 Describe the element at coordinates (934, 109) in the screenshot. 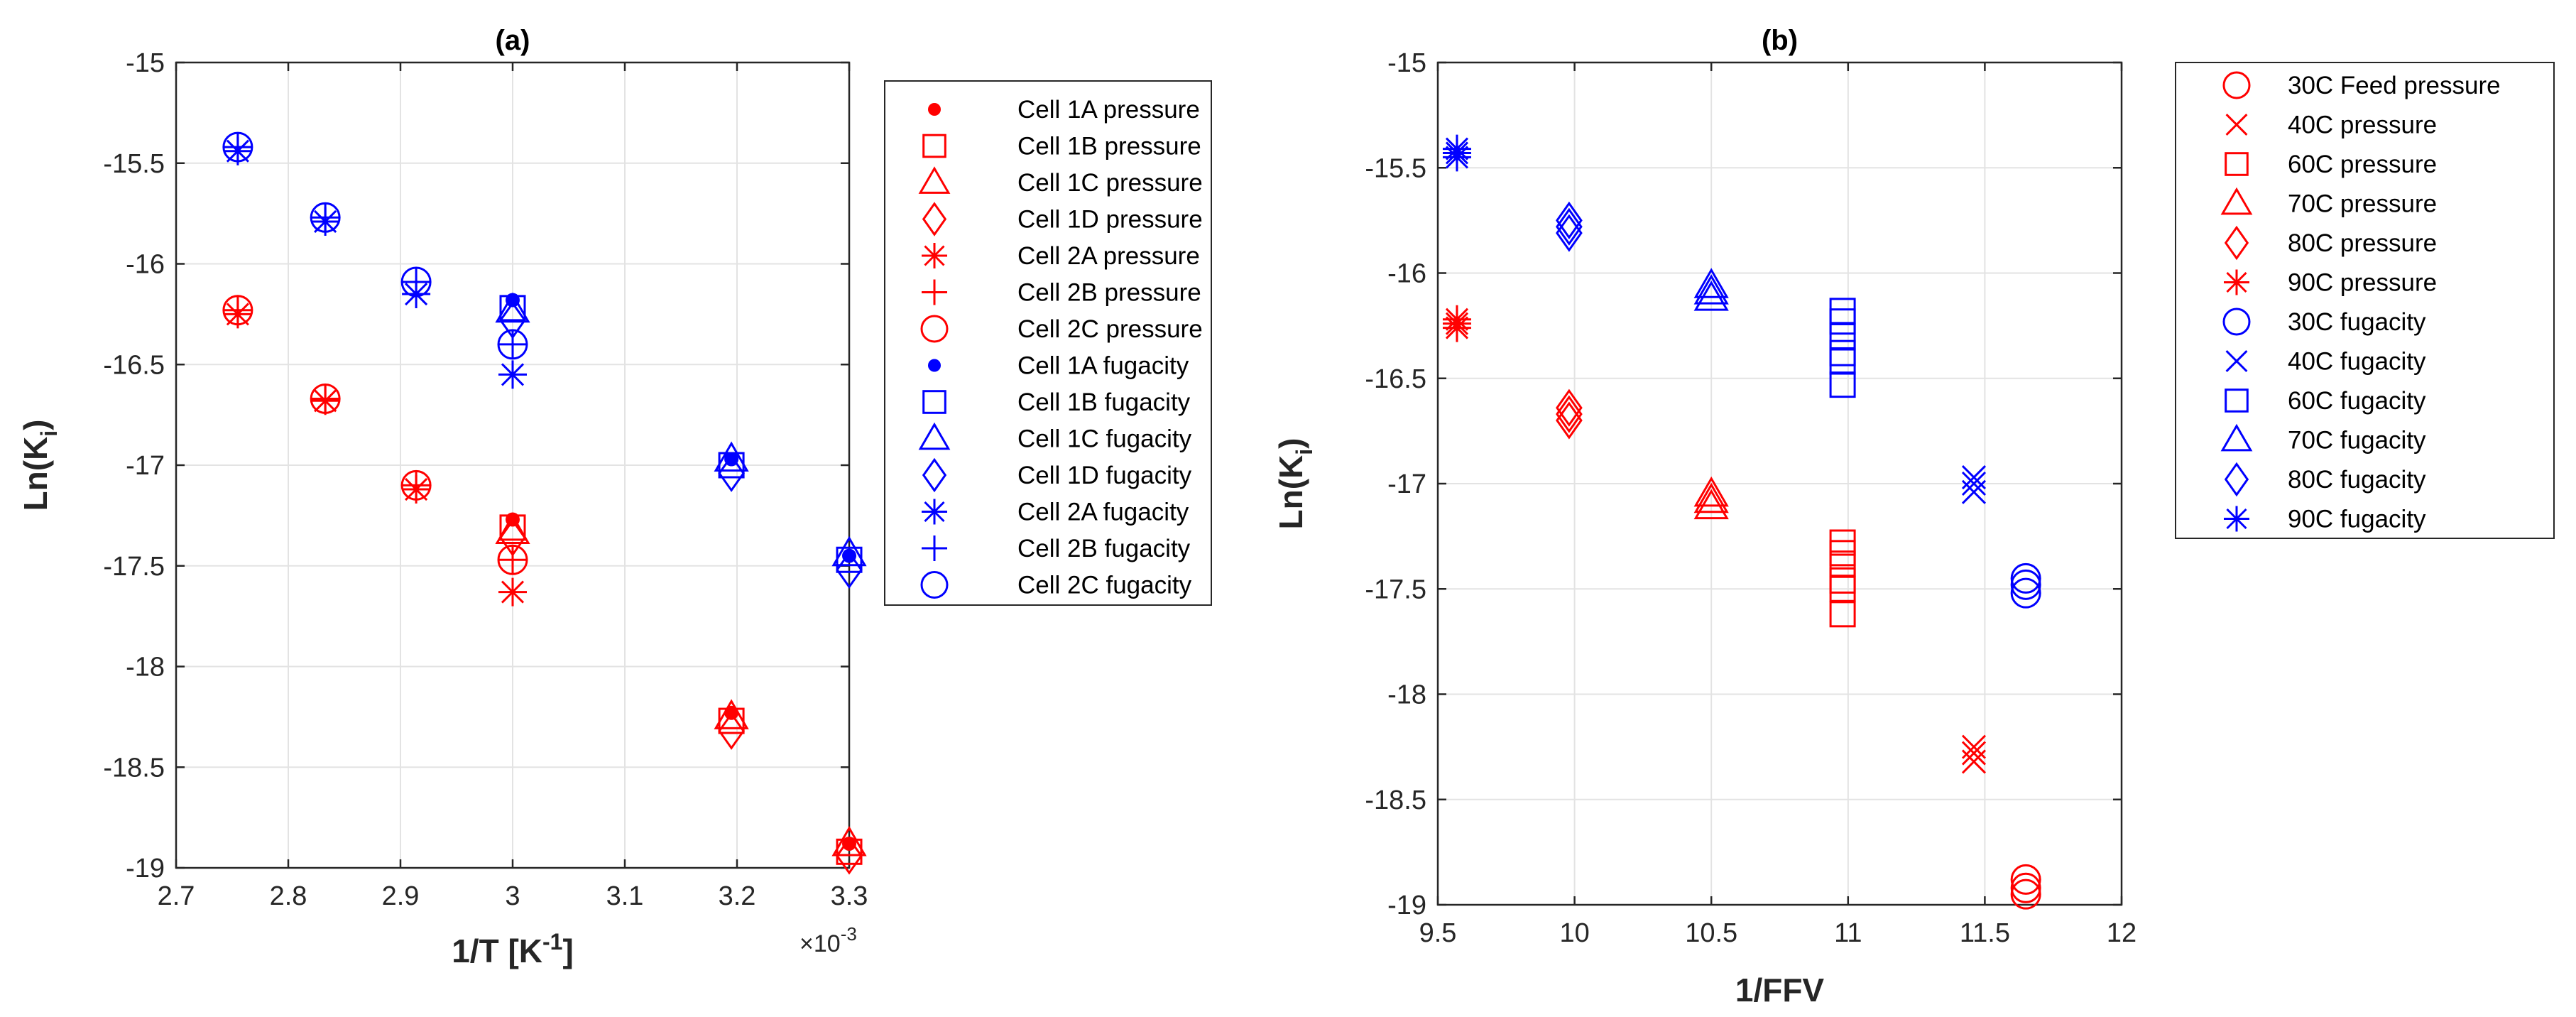

I see `legend-marker-cell-1a-pressure` at that location.